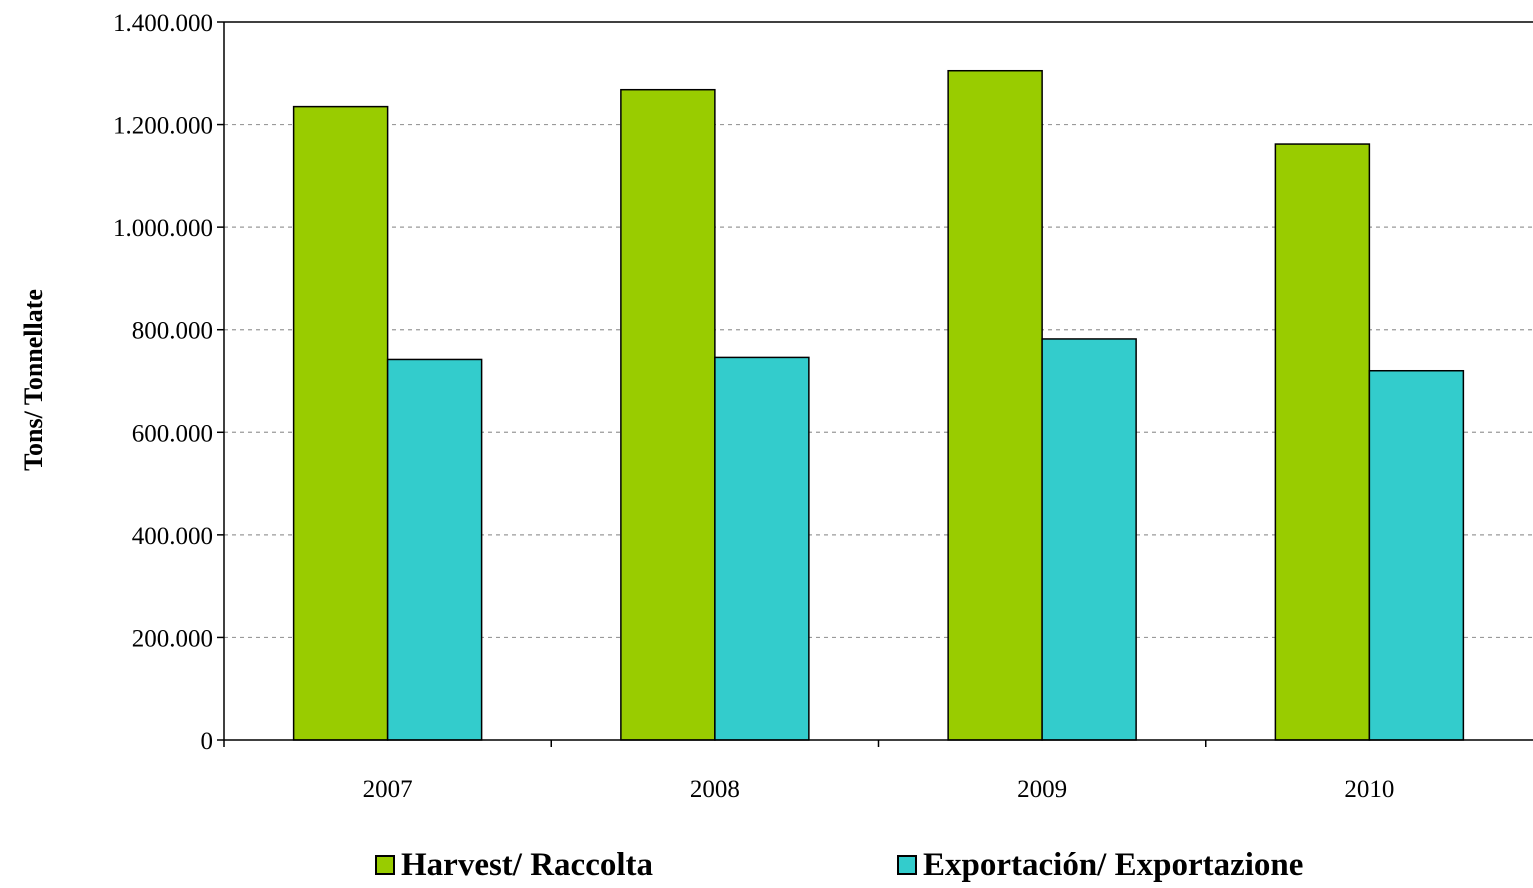 This screenshot has height=888, width=1533. I want to click on legend-label-harvest: Harvest/ Raccolta, so click(527, 865).